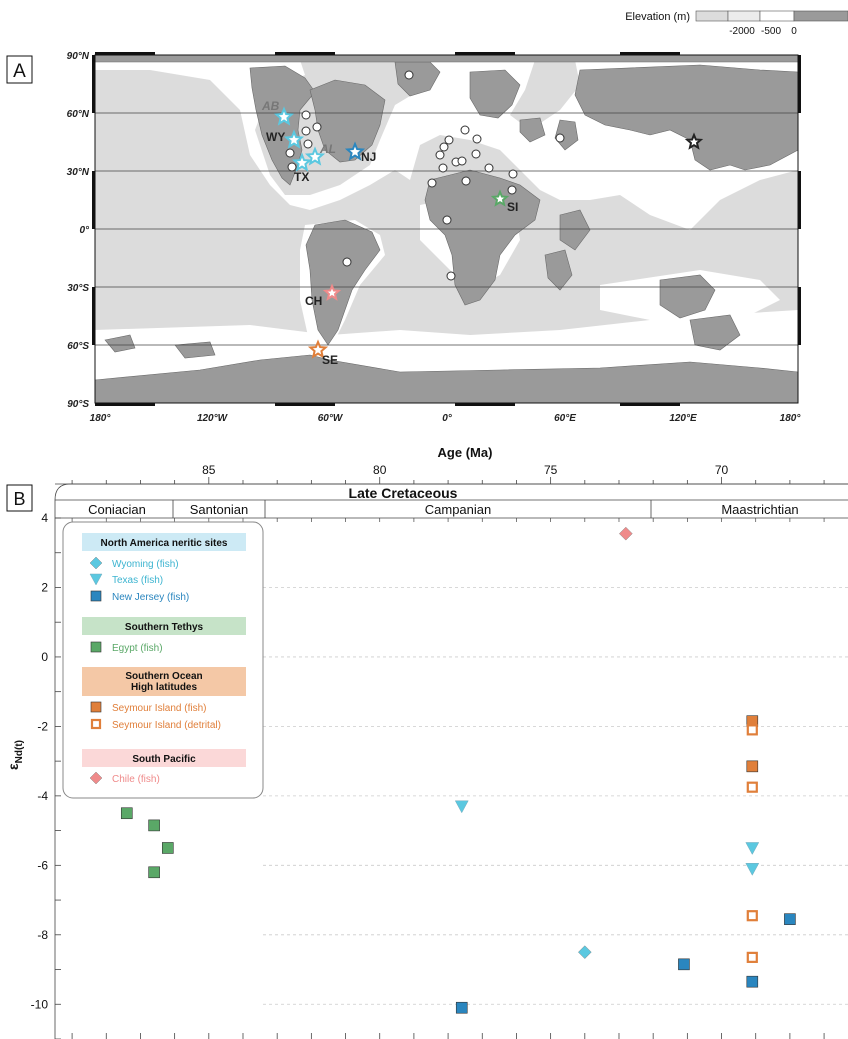 The image size is (848, 1039). I want to click on star-se, so click(318, 349).